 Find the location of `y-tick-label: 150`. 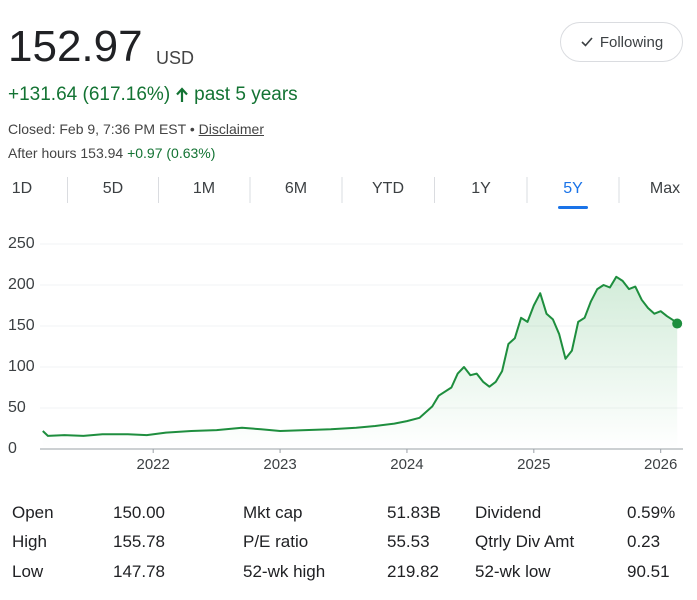

y-tick-label: 150 is located at coordinates (21, 325).